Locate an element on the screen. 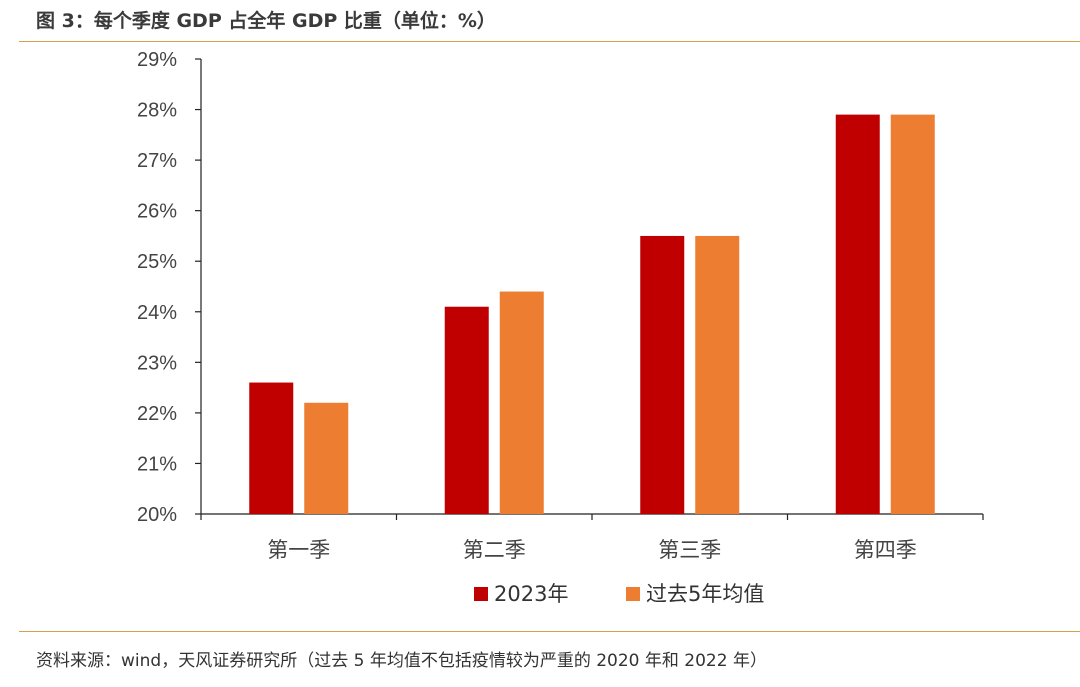 The image size is (1080, 687). top-divider is located at coordinates (549, 41).